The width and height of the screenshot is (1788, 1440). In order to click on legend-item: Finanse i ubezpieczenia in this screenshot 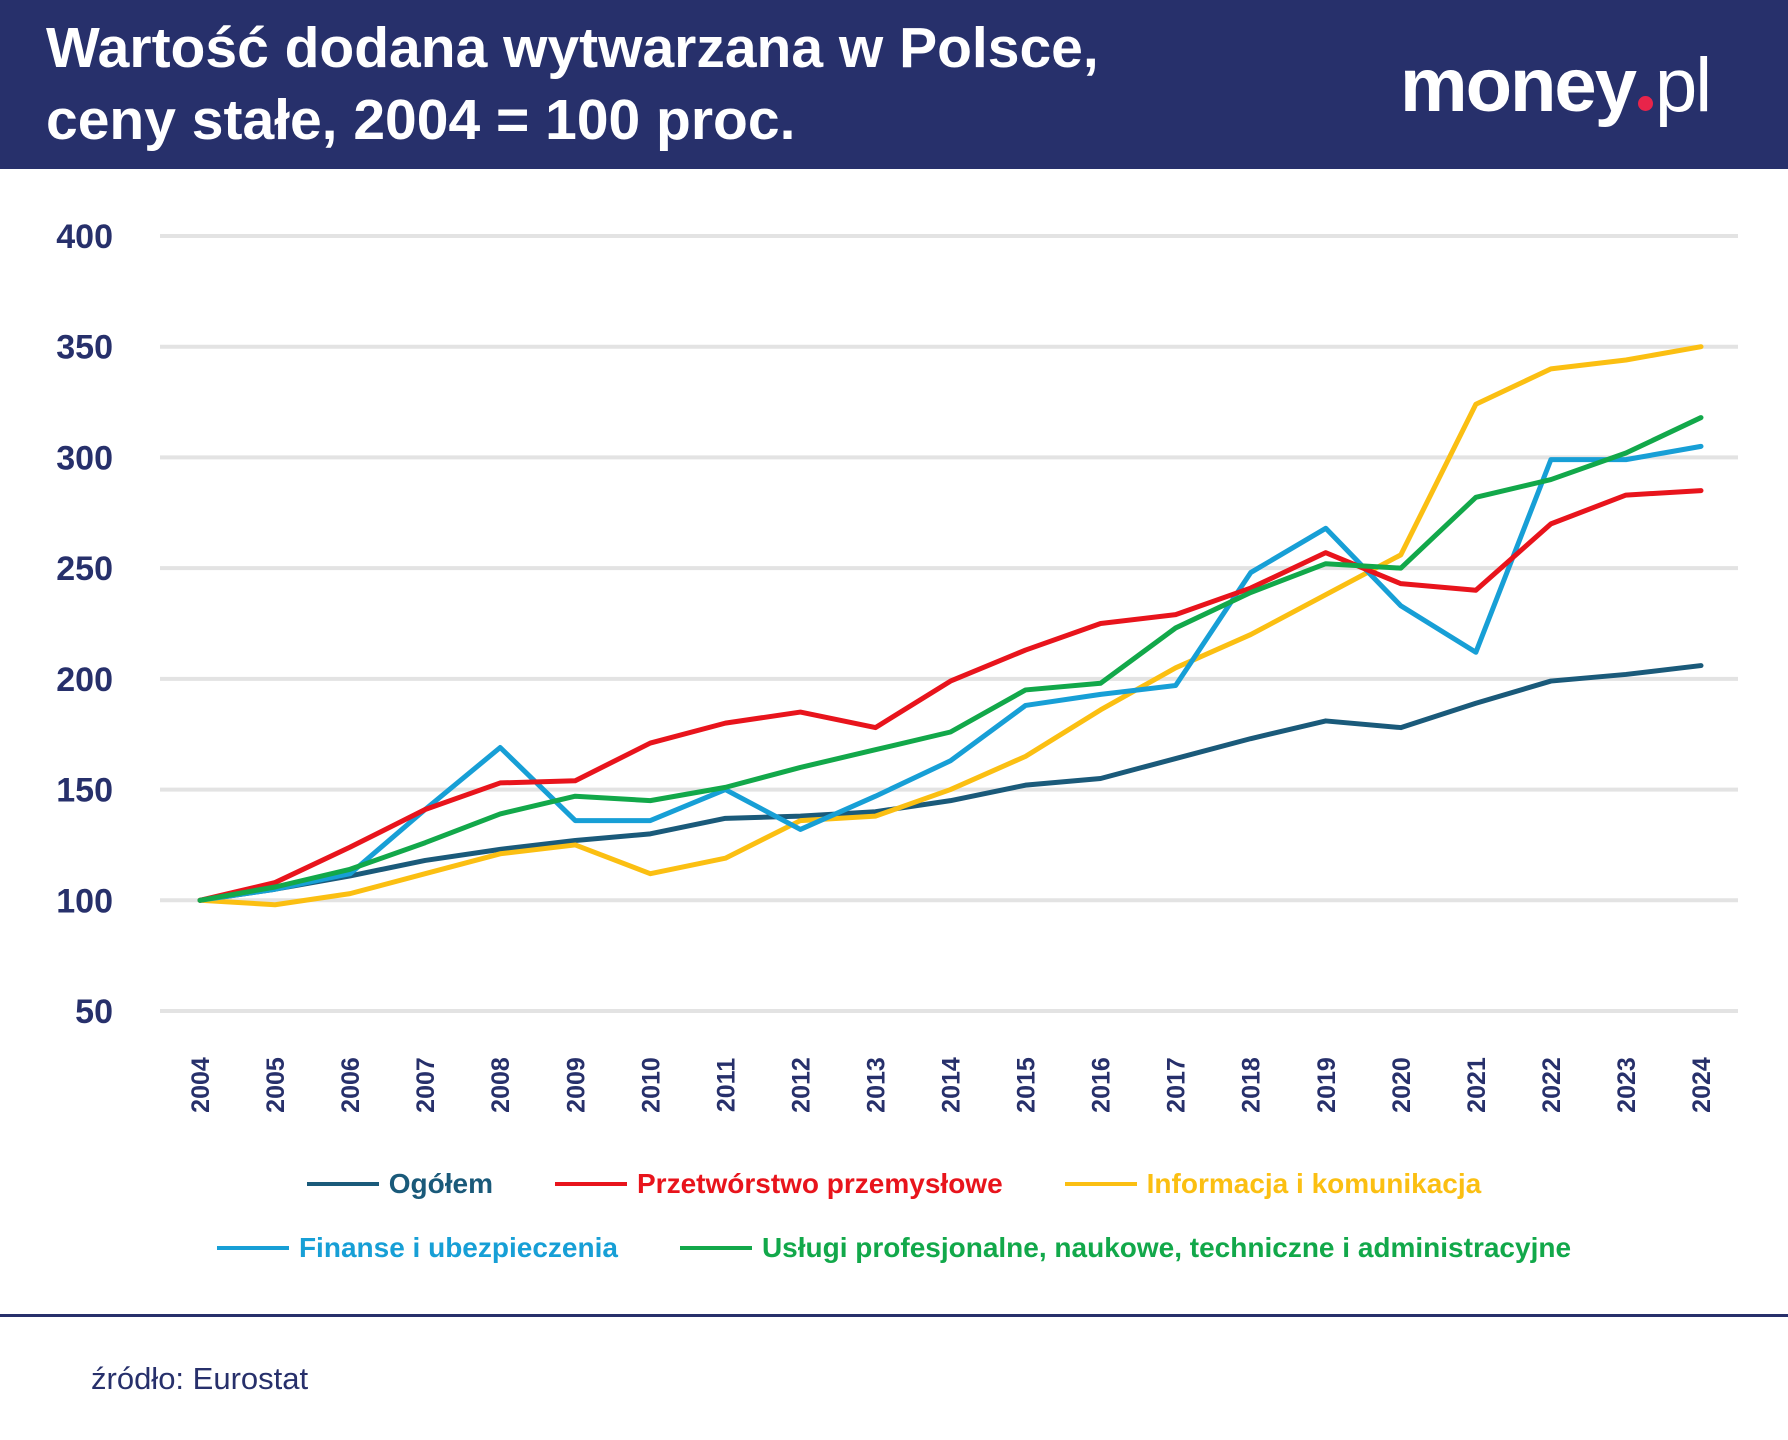, I will do `click(417, 1248)`.